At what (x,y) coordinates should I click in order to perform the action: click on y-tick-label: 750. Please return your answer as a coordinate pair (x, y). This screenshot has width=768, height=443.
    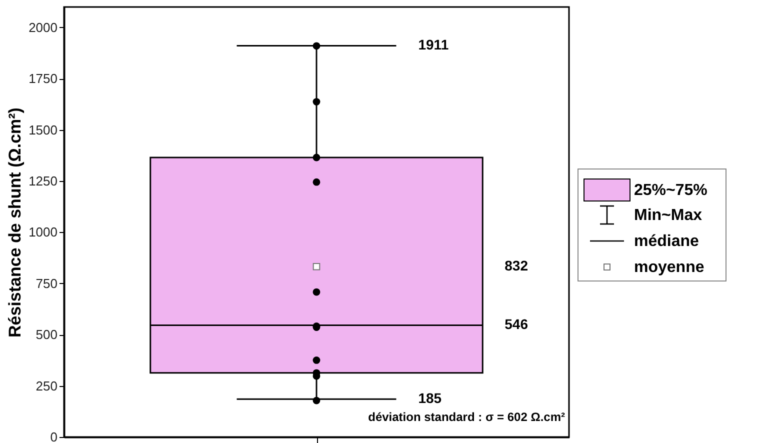
    Looking at the image, I should click on (47, 283).